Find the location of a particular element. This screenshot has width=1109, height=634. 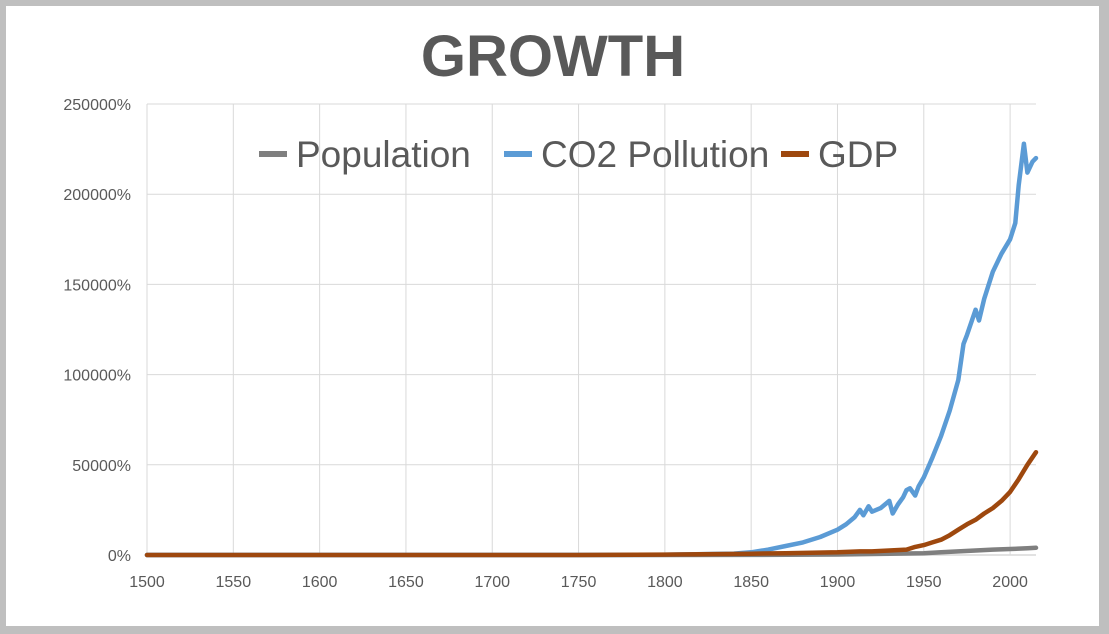

x-tick-label: 1750 is located at coordinates (579, 582).